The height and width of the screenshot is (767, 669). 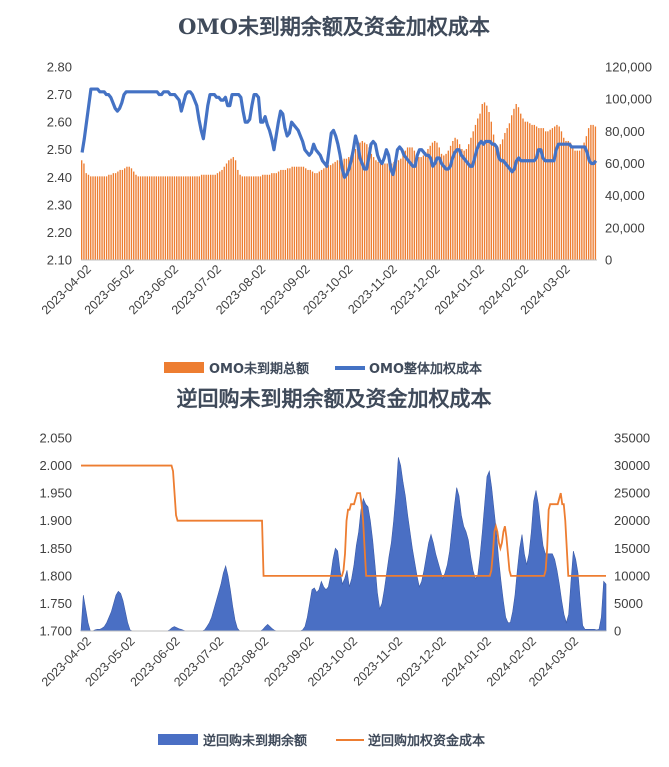 What do you see at coordinates (59, 122) in the screenshot?
I see `left-tick-label: 2.60` at bounding box center [59, 122].